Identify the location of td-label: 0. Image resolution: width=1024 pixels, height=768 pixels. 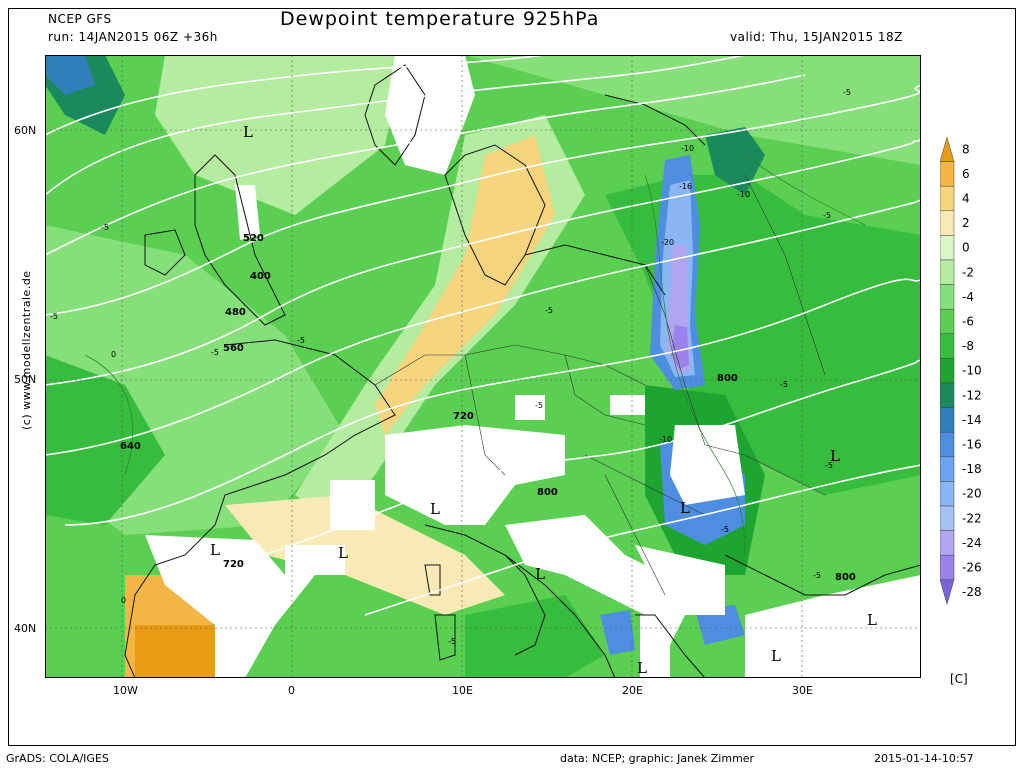
(113, 354).